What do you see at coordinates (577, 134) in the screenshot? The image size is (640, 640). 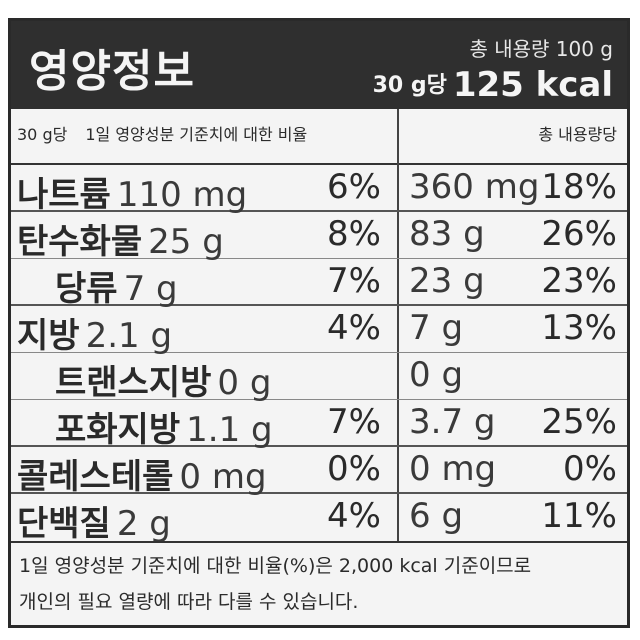 I see `right-column-header: 총 내용량당` at bounding box center [577, 134].